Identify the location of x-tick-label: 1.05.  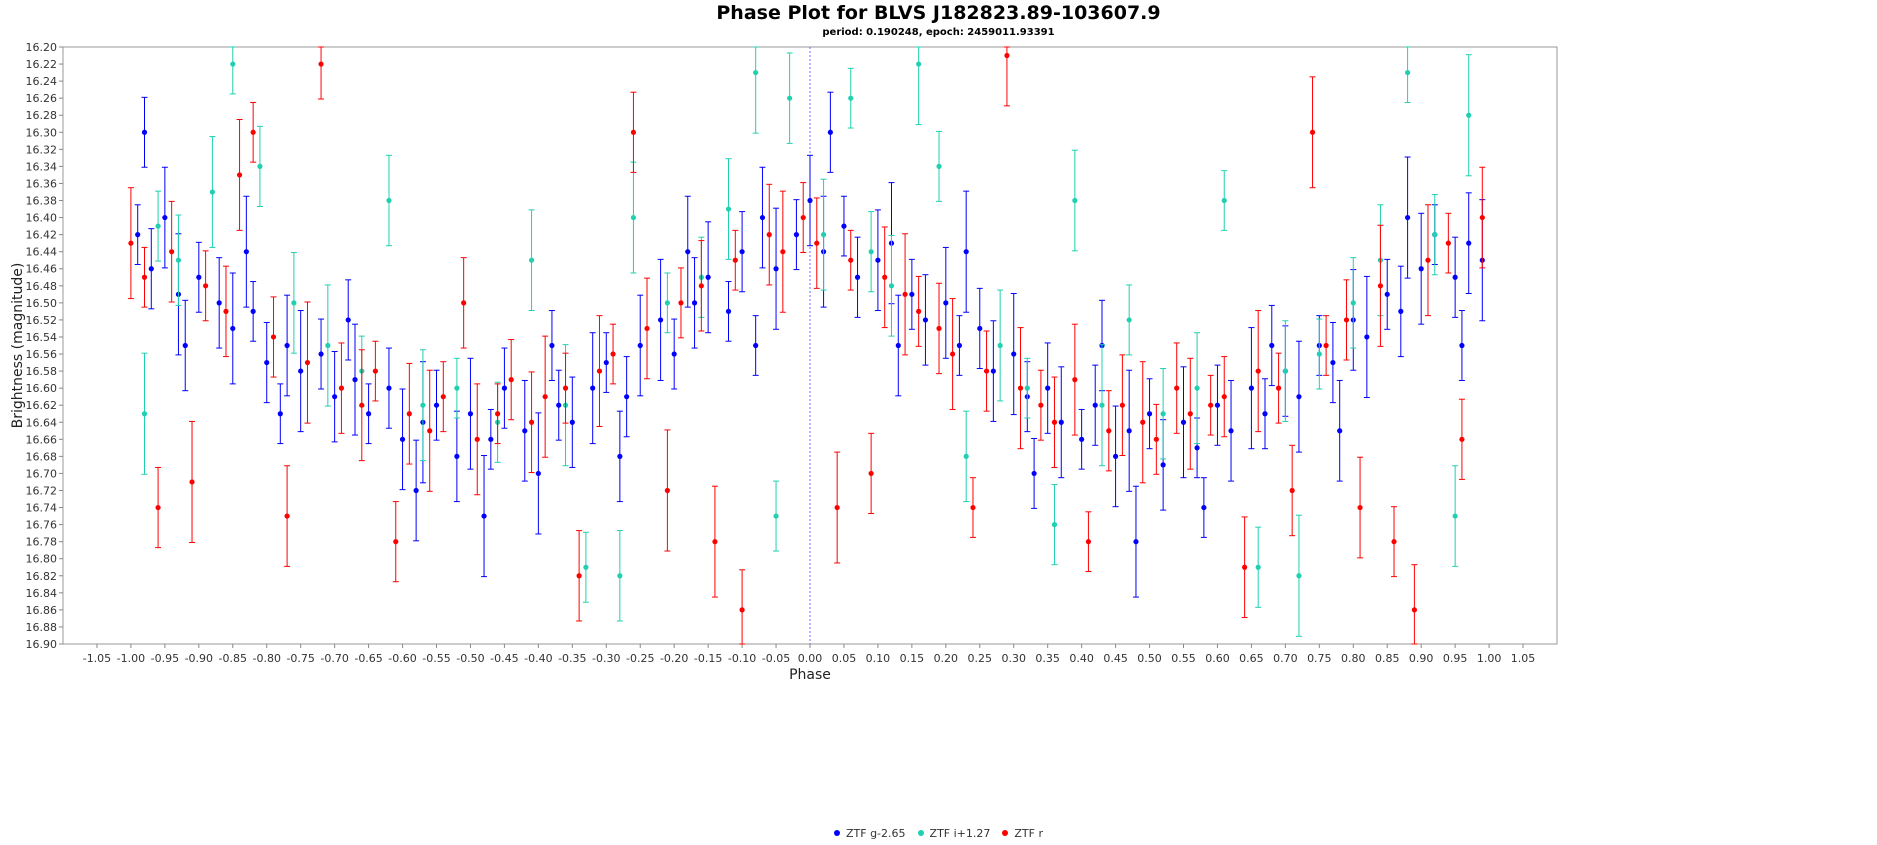
(1523, 658).